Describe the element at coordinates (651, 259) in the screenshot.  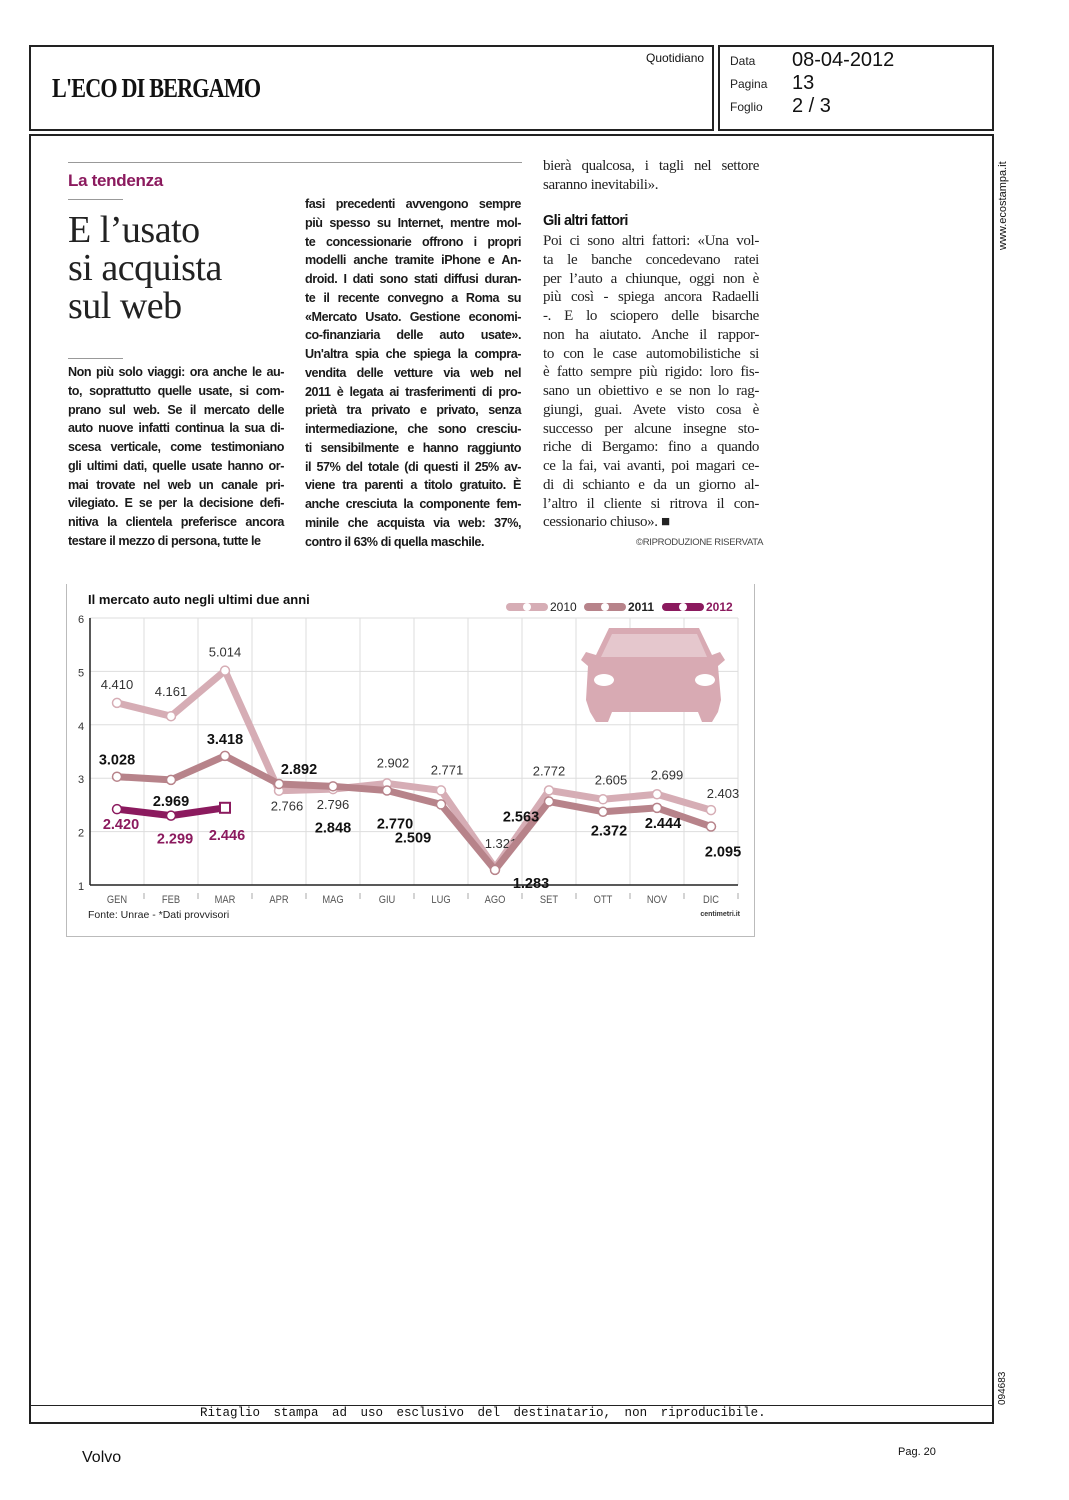
I see `text-line: ta le banche concedevano ratei` at that location.